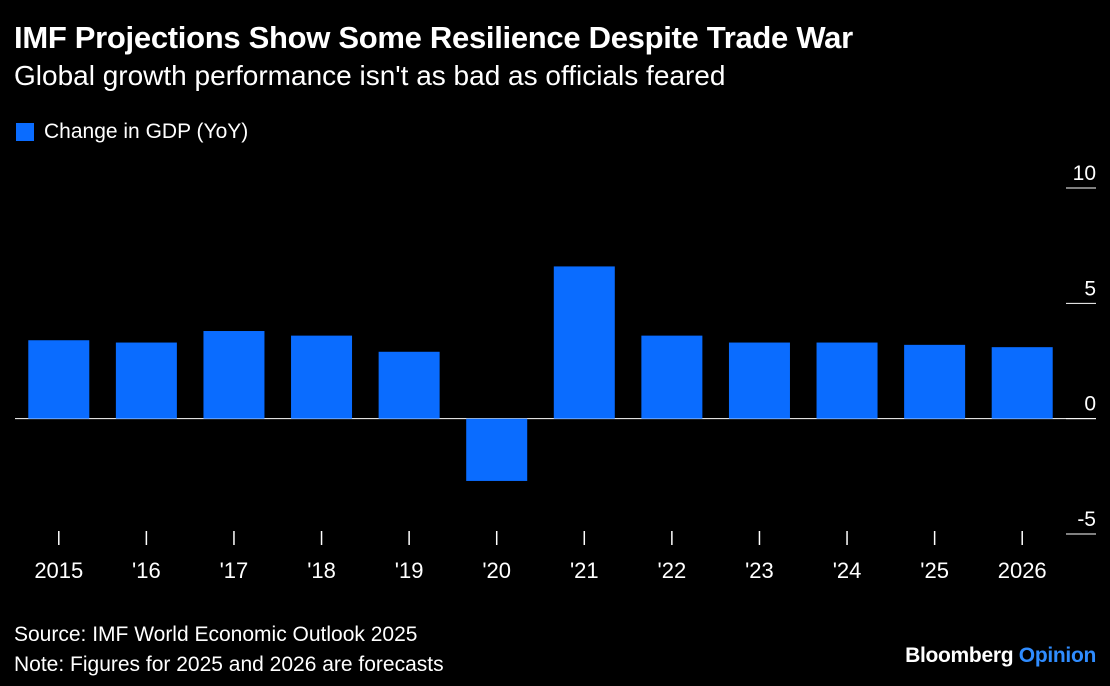 This screenshot has height=686, width=1110. I want to click on legend-label: Change in GDP (YoY), so click(146, 131).